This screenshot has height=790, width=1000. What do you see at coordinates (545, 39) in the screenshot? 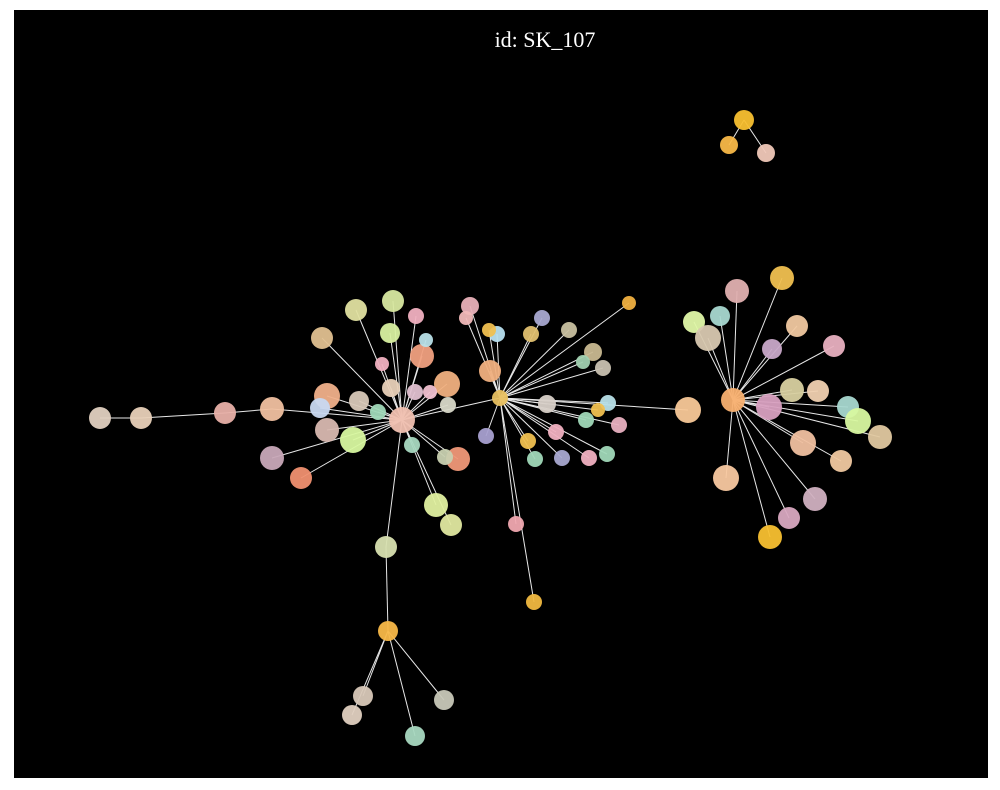
I see `graph-title: id: SK_107` at bounding box center [545, 39].